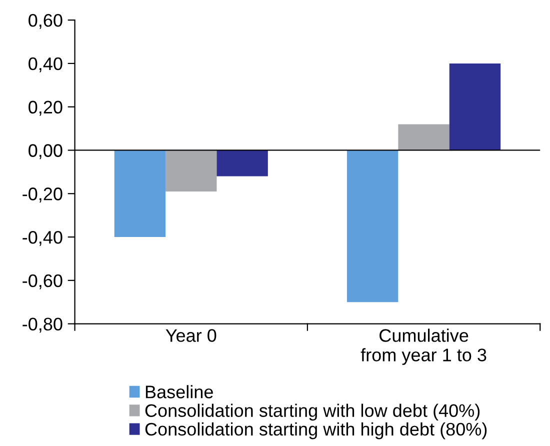  I want to click on y-tick-label: 0,00, so click(45, 152).